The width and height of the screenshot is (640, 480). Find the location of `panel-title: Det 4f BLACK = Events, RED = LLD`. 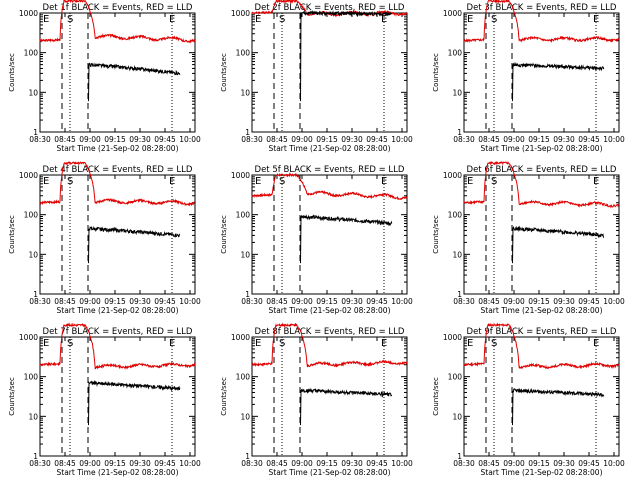

panel-title: Det 4f BLACK = Events, RED = LLD is located at coordinates (118, 170).